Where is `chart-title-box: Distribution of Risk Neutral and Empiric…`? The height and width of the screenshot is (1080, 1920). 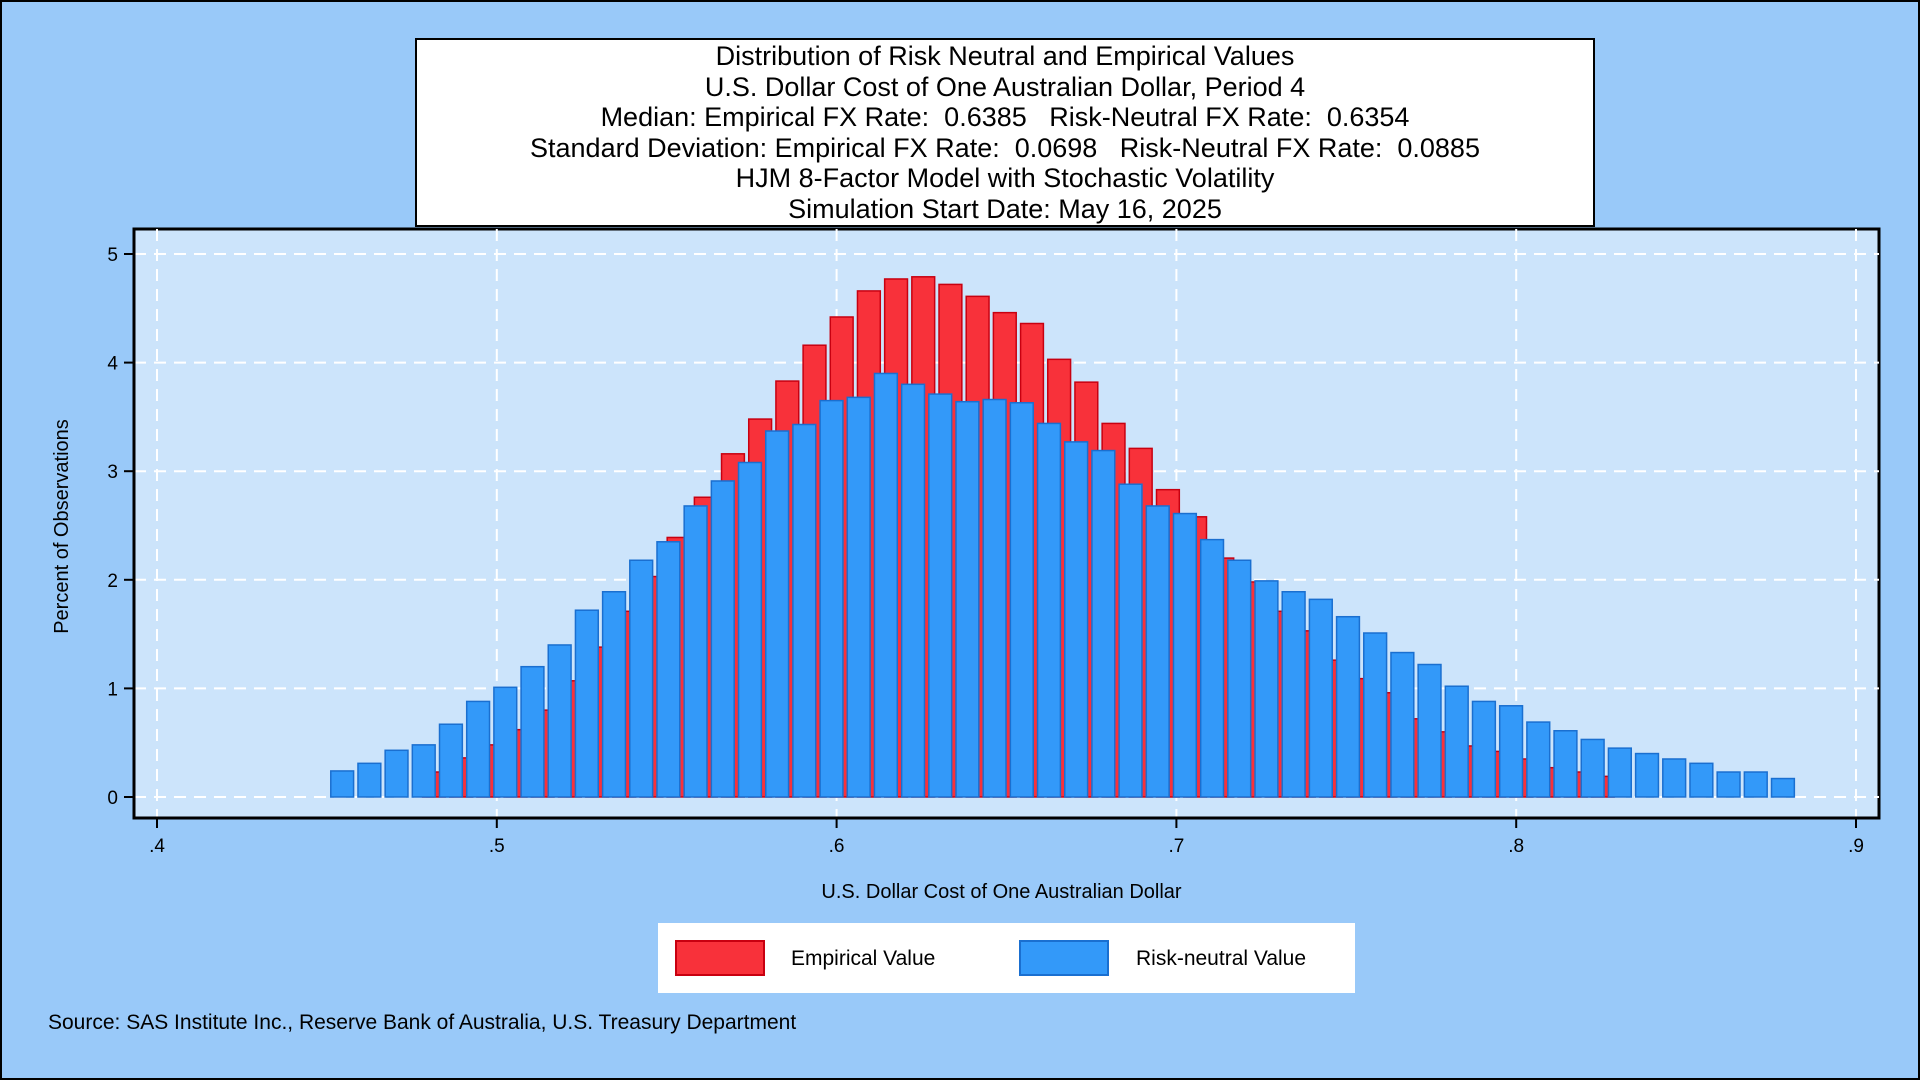 chart-title-box: Distribution of Risk Neutral and Empiric… is located at coordinates (1005, 132).